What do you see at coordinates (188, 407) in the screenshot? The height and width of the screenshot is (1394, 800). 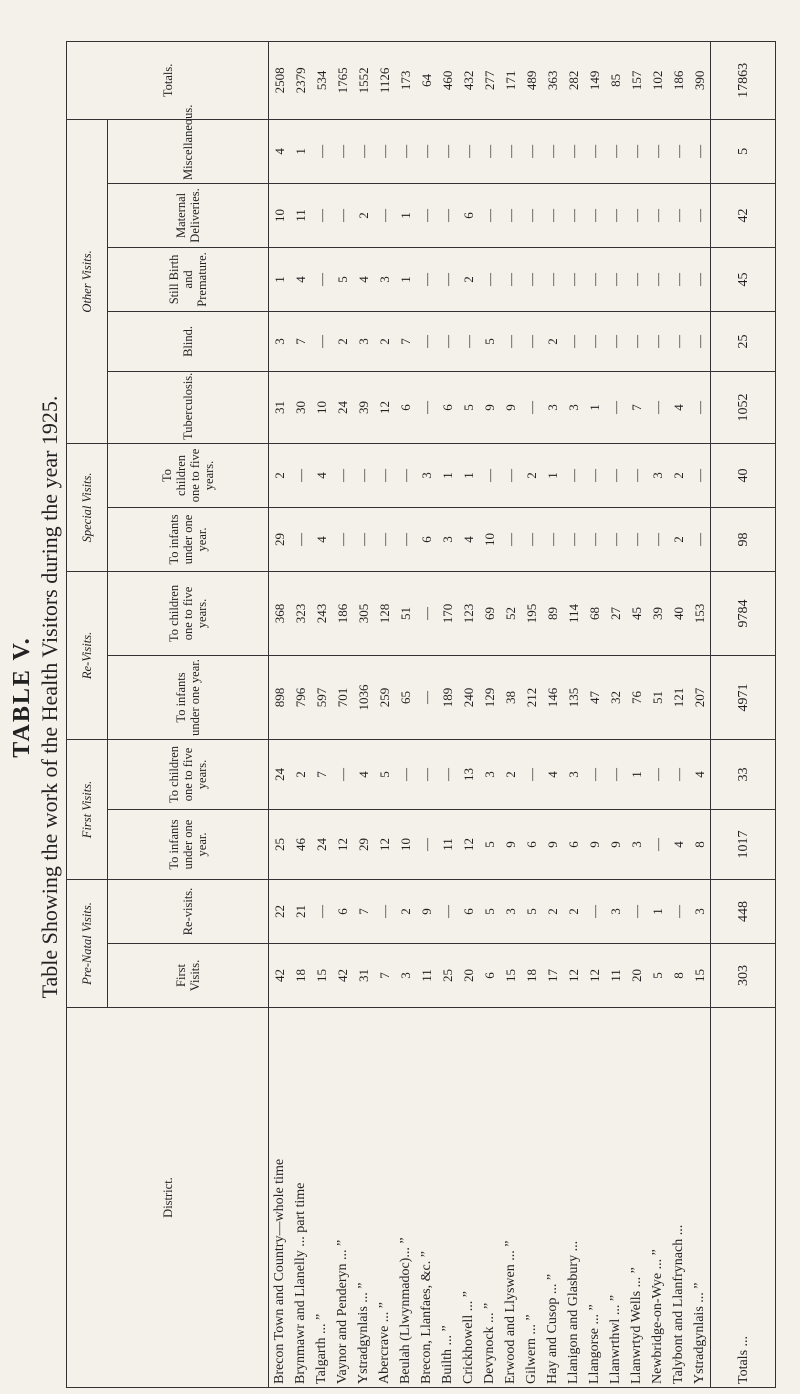 I see `column-header: Tuberculosis.` at bounding box center [188, 407].